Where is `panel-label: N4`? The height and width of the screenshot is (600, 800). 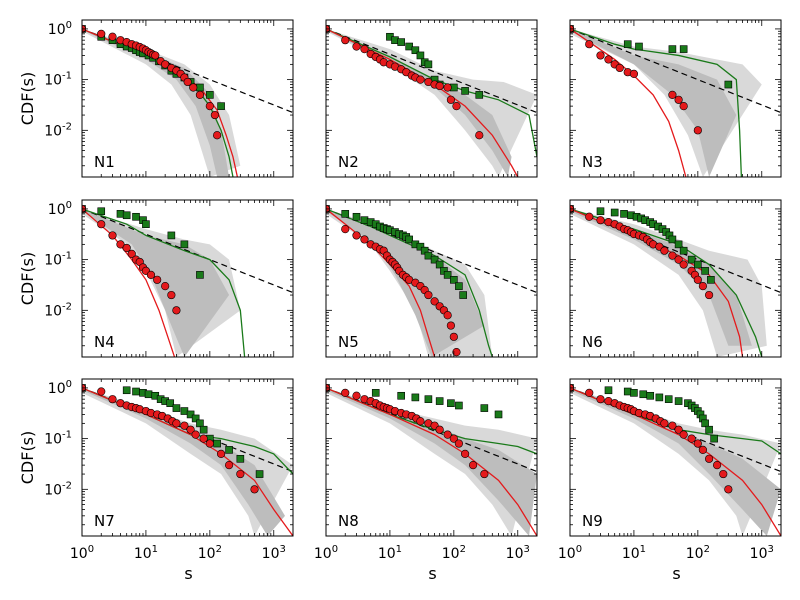 panel-label: N4 is located at coordinates (104, 342).